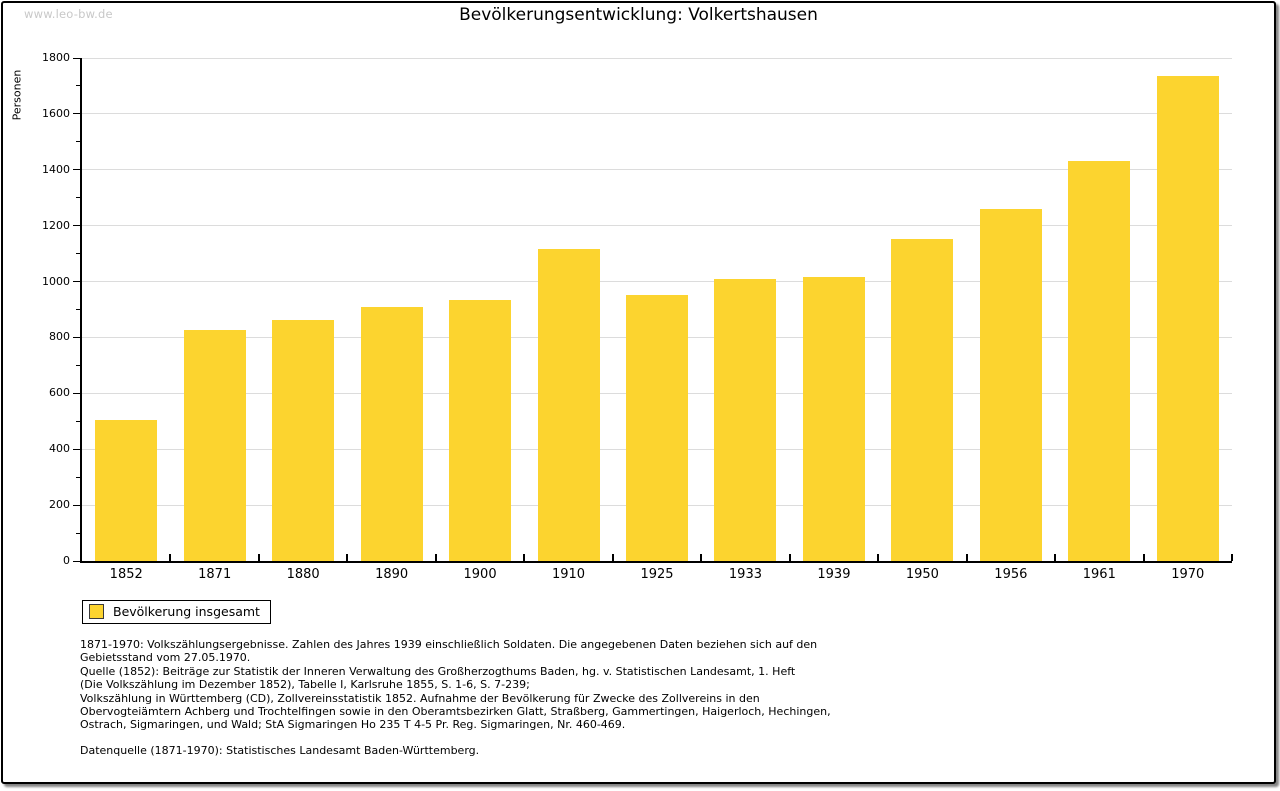 Image resolution: width=1280 pixels, height=791 pixels. I want to click on x-tick-label: 1925, so click(657, 574).